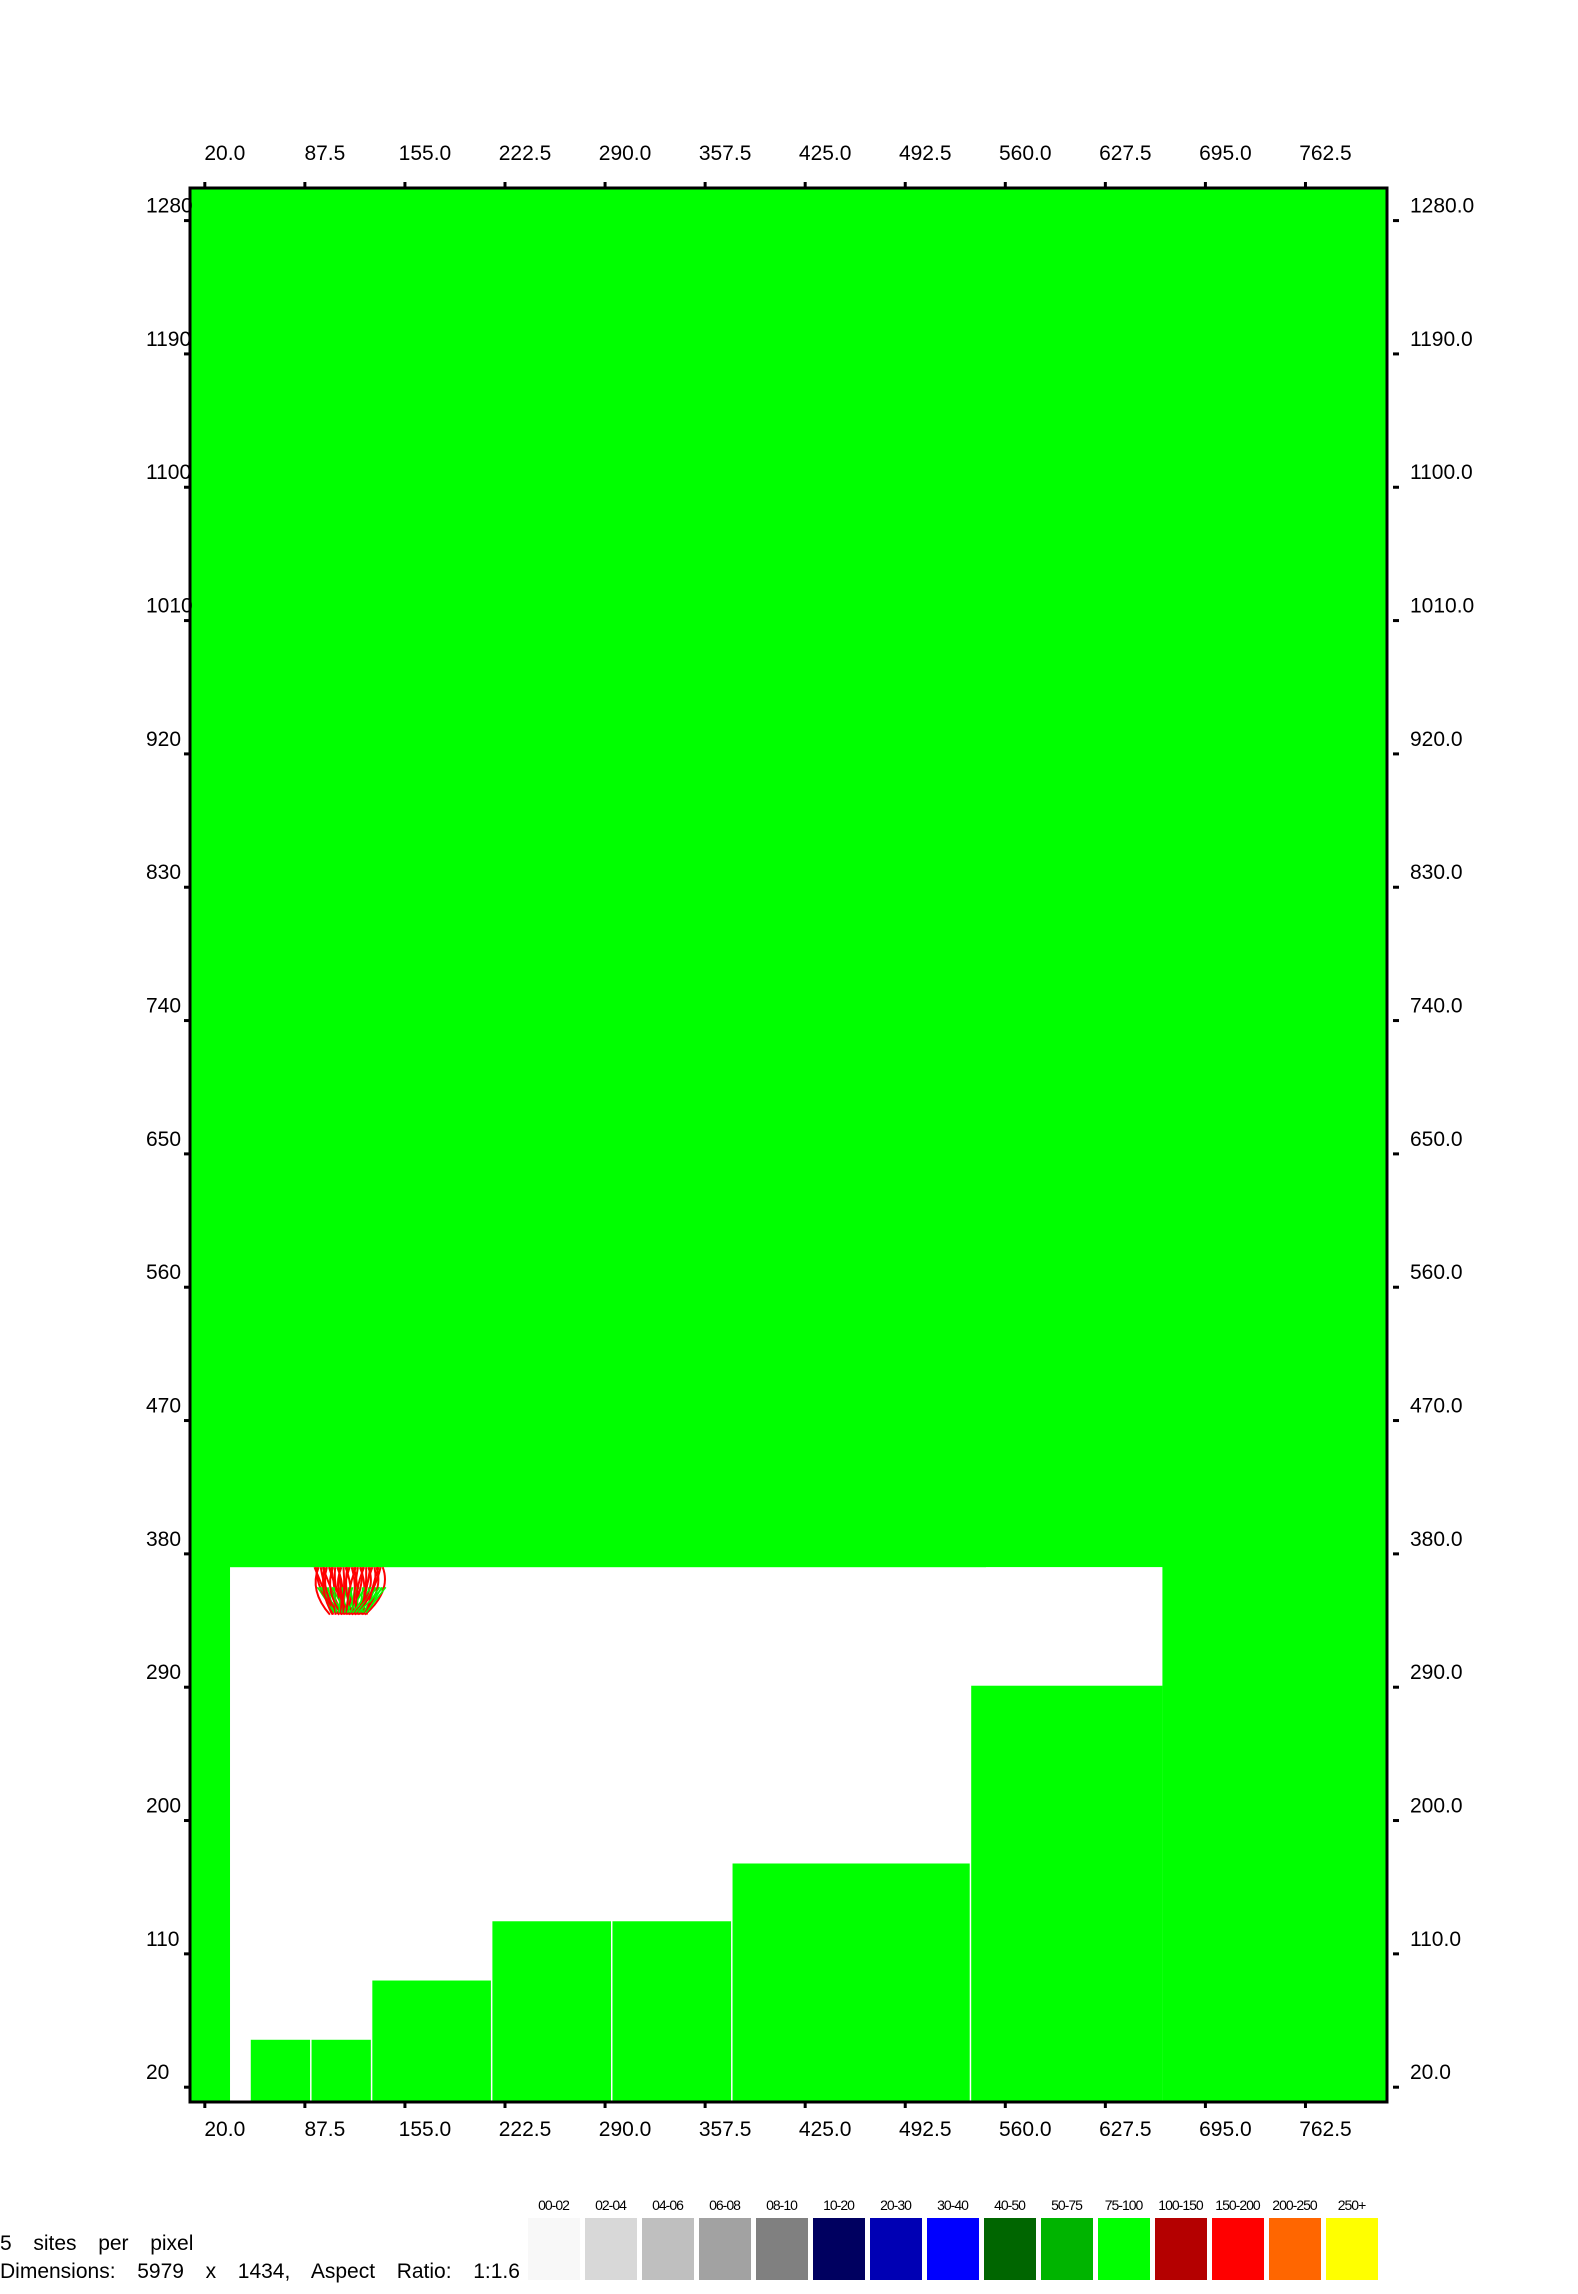  What do you see at coordinates (825, 2129) in the screenshot?
I see `x-tick-label-bottom: 425.0` at bounding box center [825, 2129].